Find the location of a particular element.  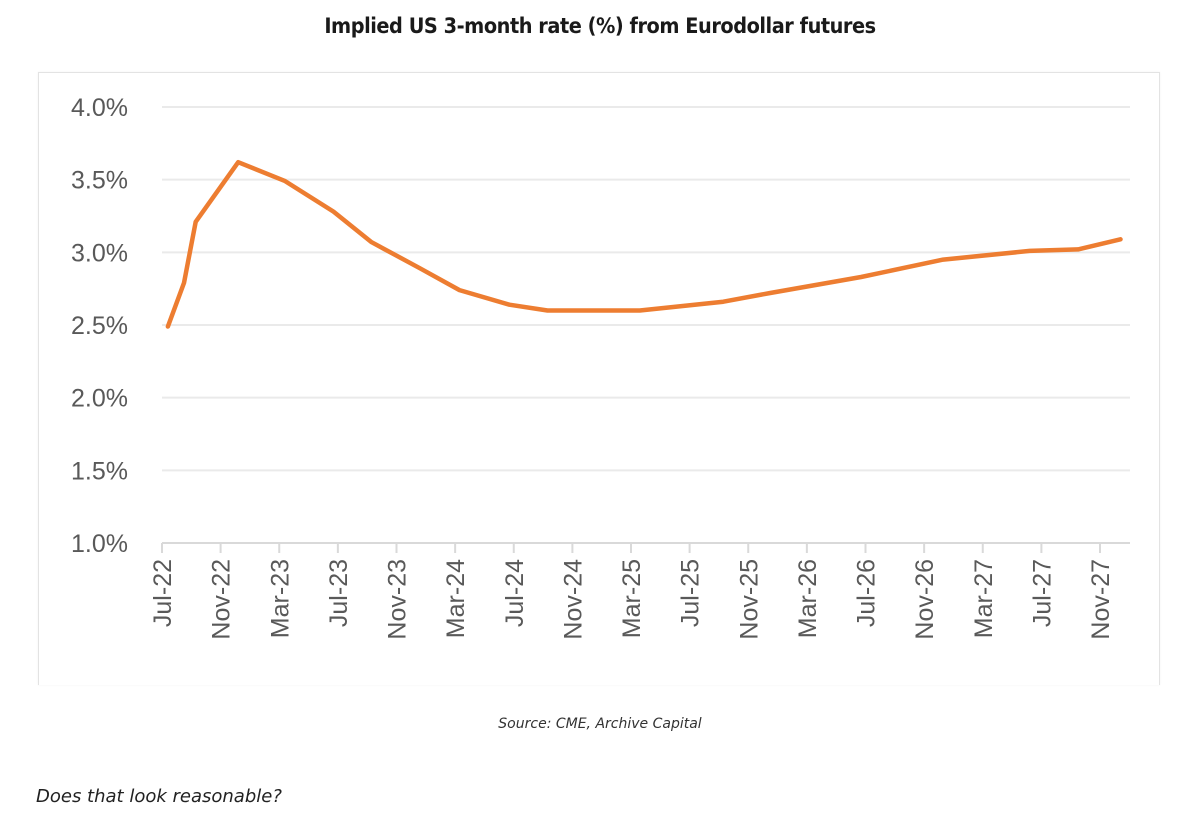

x-tick-label: Mar-26 is located at coordinates (808, 598).